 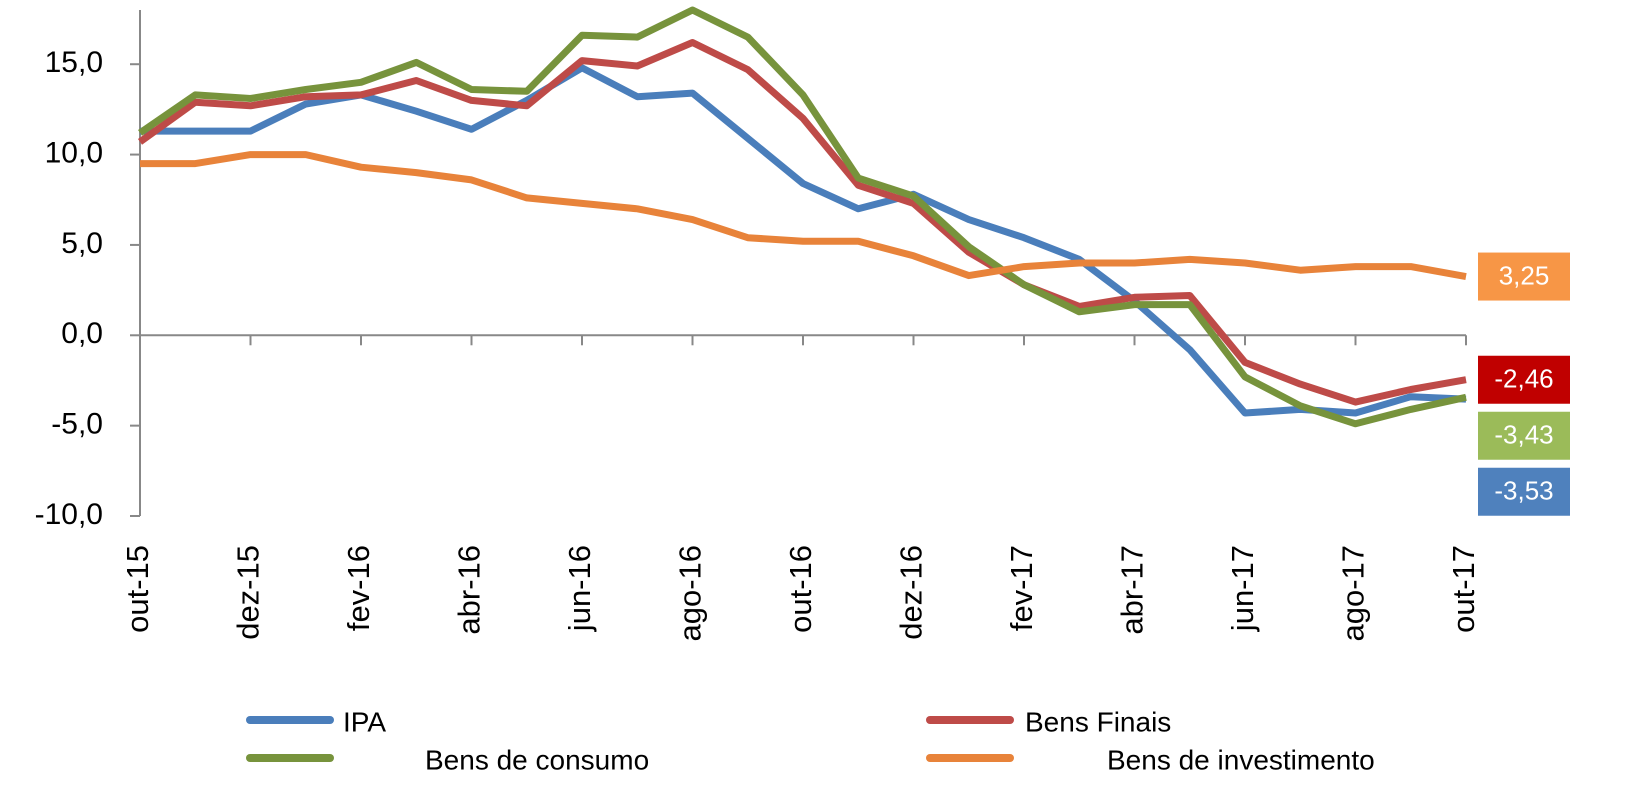 I want to click on x-tick-label: out-16, so click(x=800, y=589).